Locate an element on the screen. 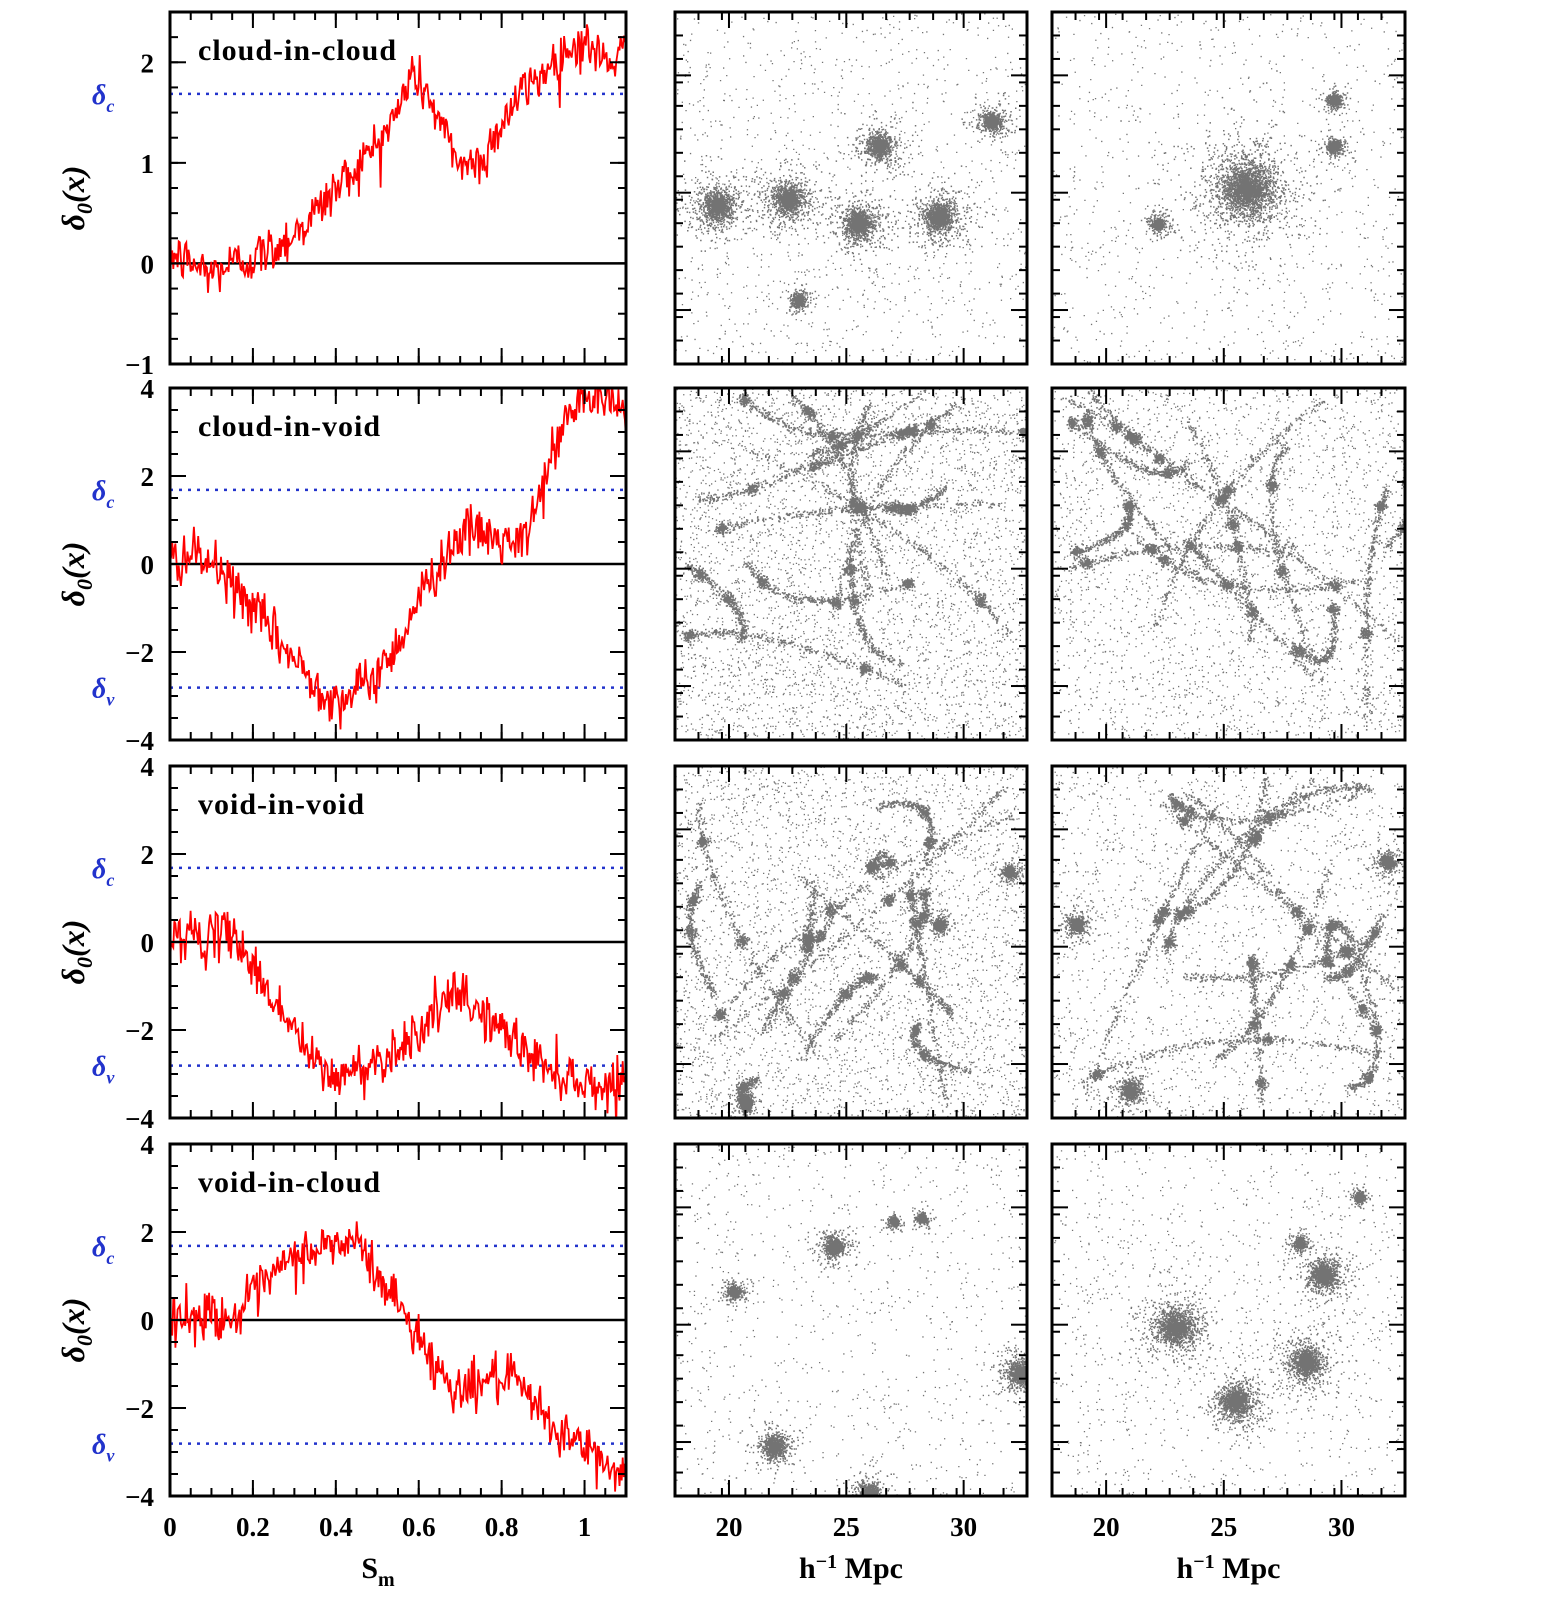 This screenshot has height=1614, width=1564. x-tick-label: 1 is located at coordinates (585, 1527).